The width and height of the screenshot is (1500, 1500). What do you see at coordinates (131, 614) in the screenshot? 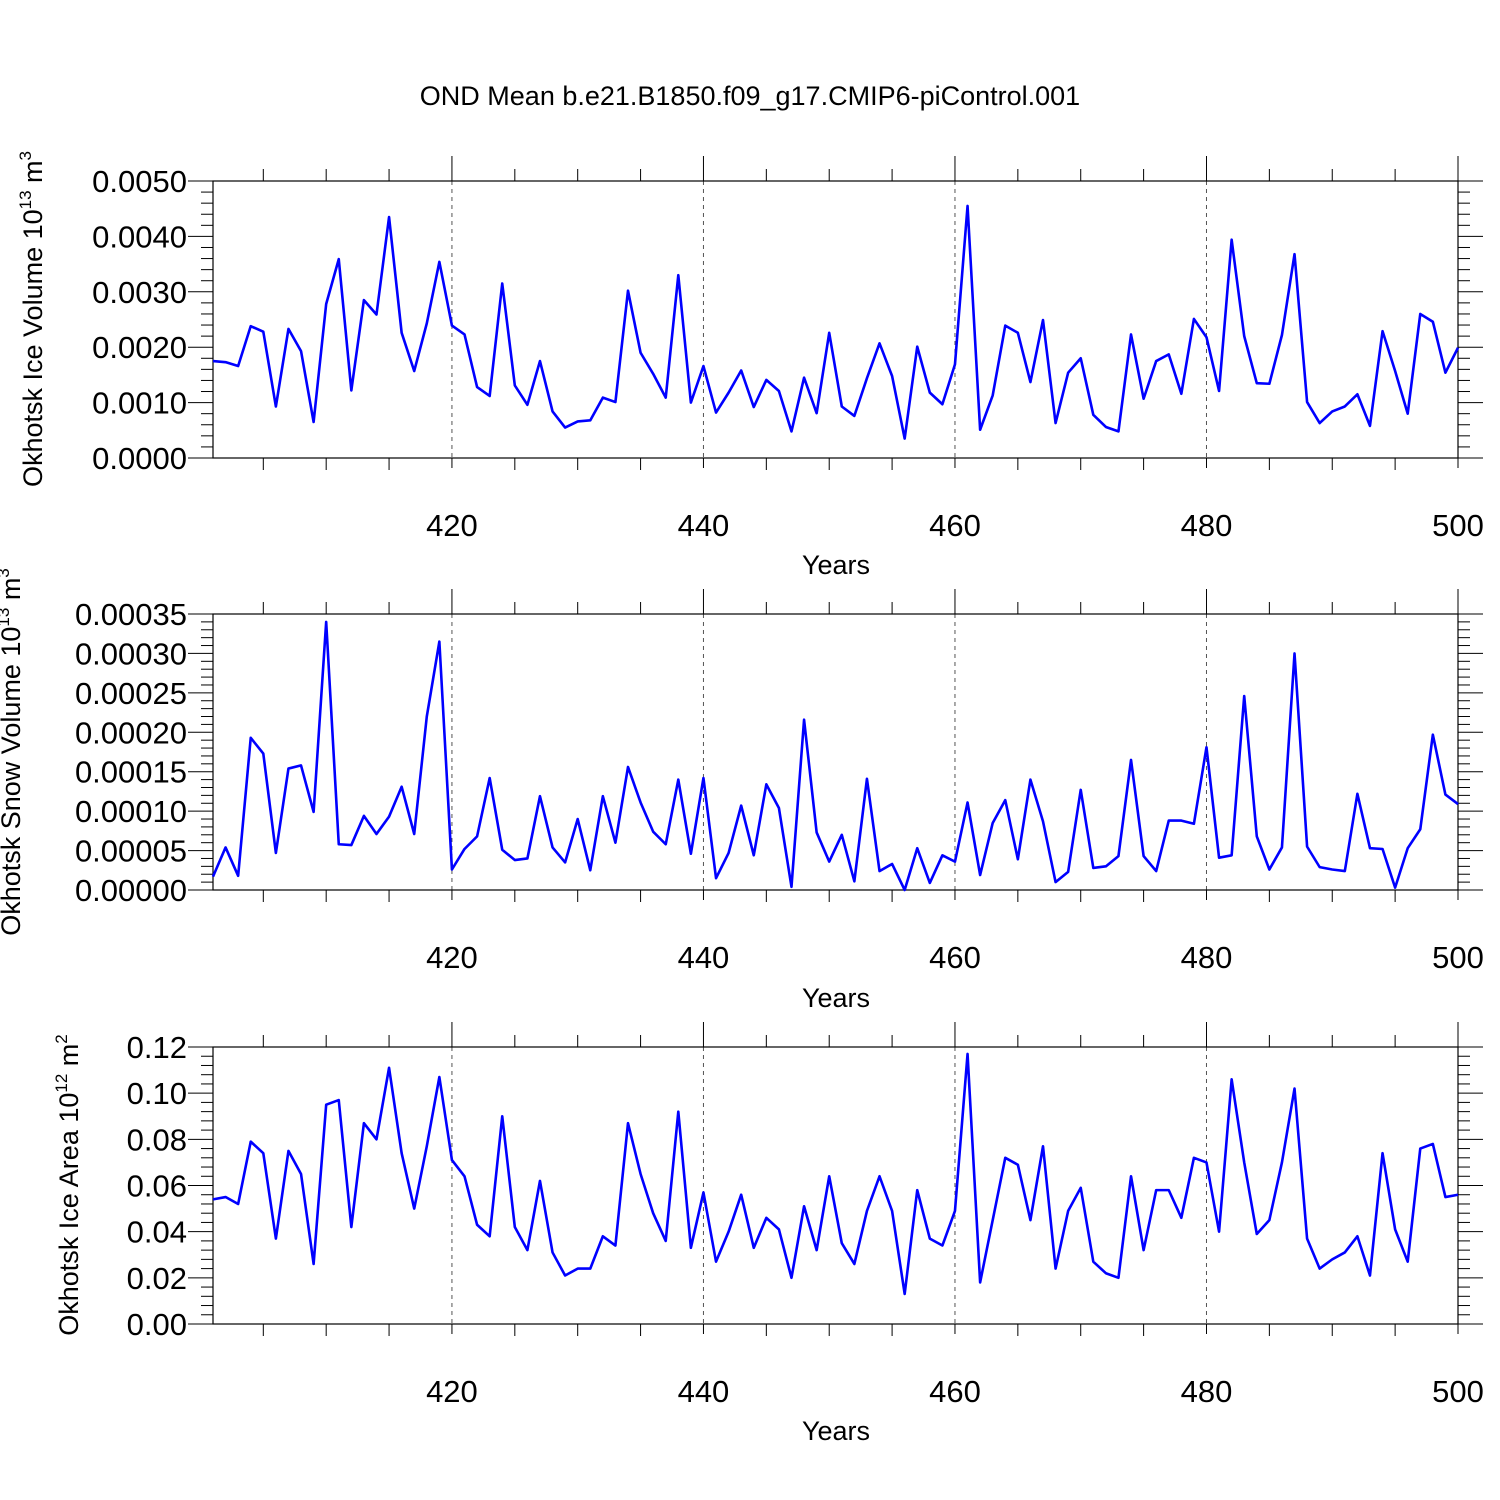
I see `y-tick-label: 0.00035` at bounding box center [131, 614].